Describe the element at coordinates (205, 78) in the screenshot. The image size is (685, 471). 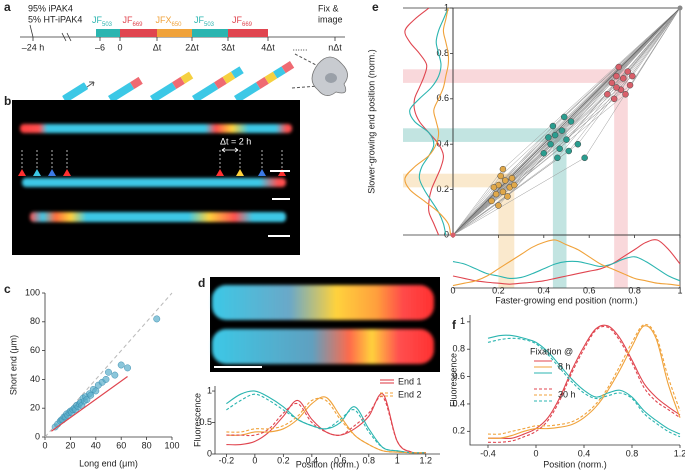
I see `filament-cartoon` at that location.